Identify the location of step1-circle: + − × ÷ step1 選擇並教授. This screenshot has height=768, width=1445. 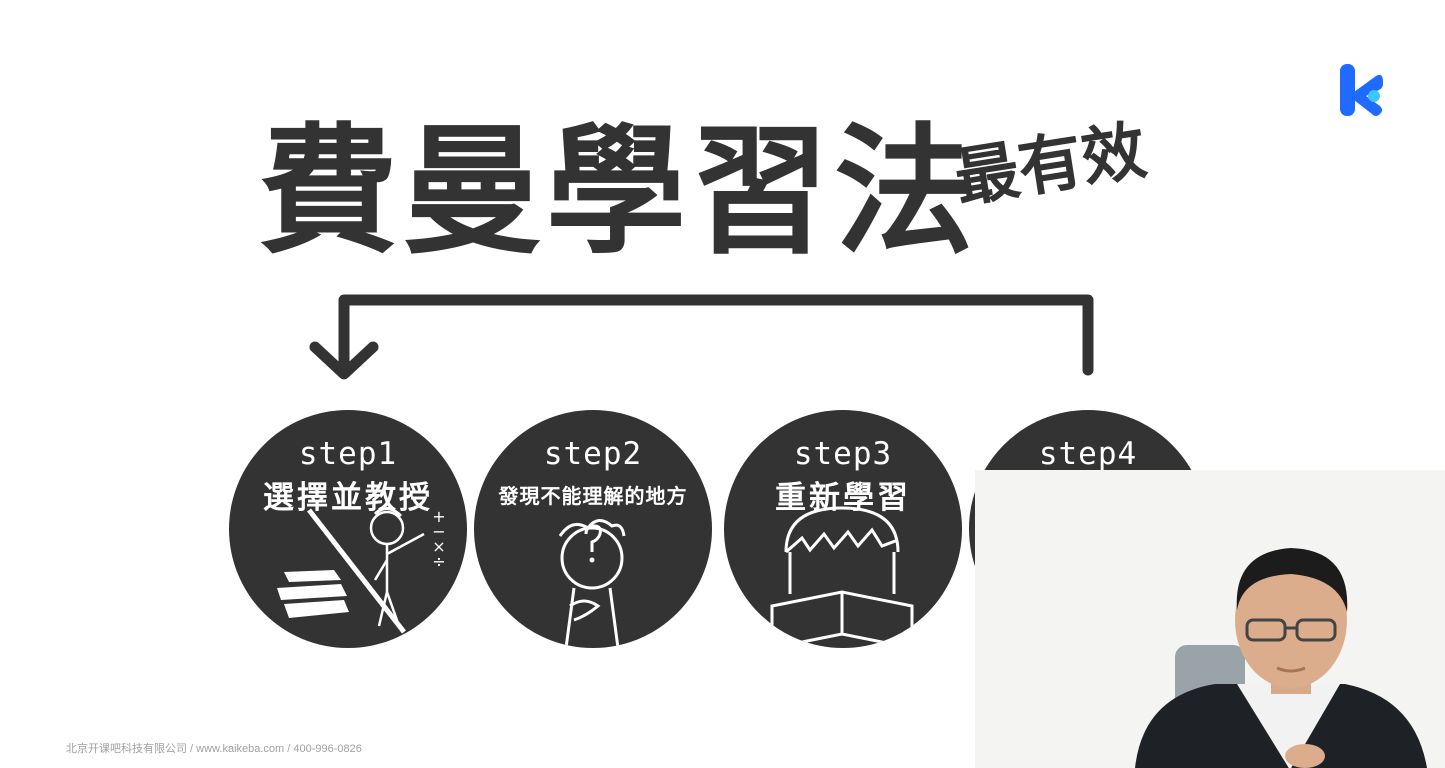
(348, 529).